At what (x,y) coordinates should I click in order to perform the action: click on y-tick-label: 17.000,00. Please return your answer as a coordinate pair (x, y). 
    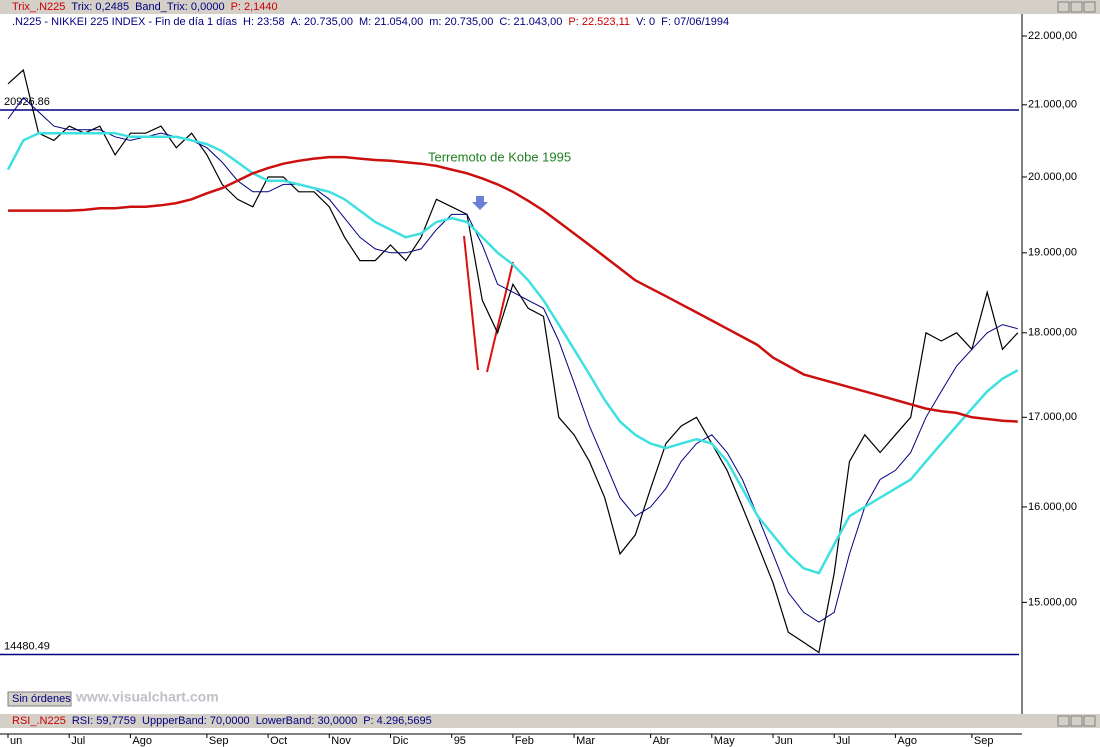
    Looking at the image, I should click on (1052, 417).